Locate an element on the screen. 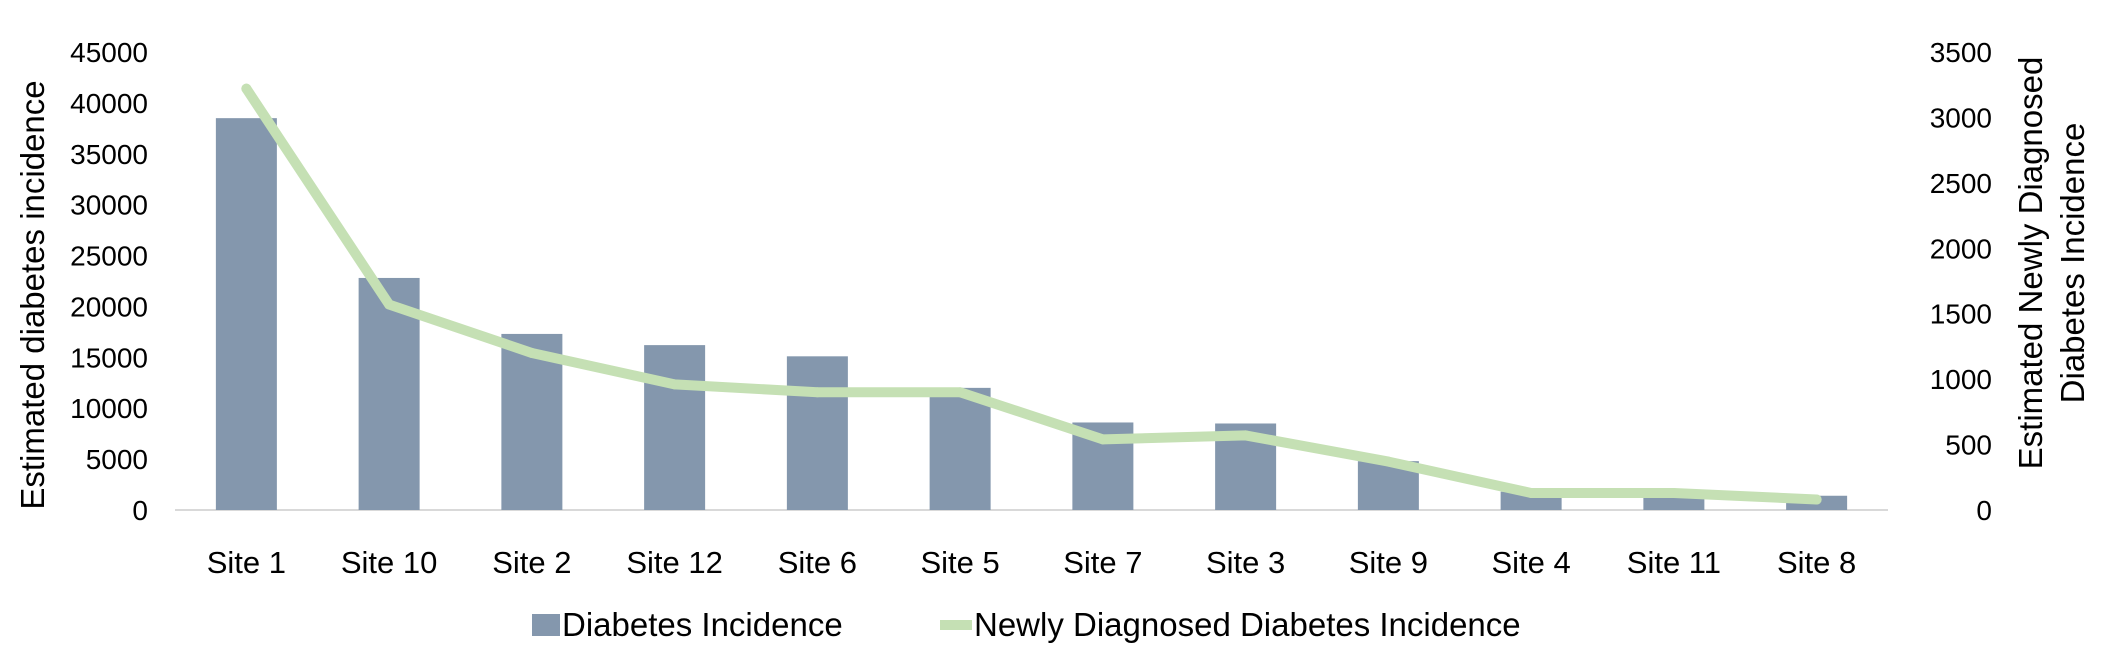 The height and width of the screenshot is (646, 2116). category-label: Site 2 is located at coordinates (531, 562).